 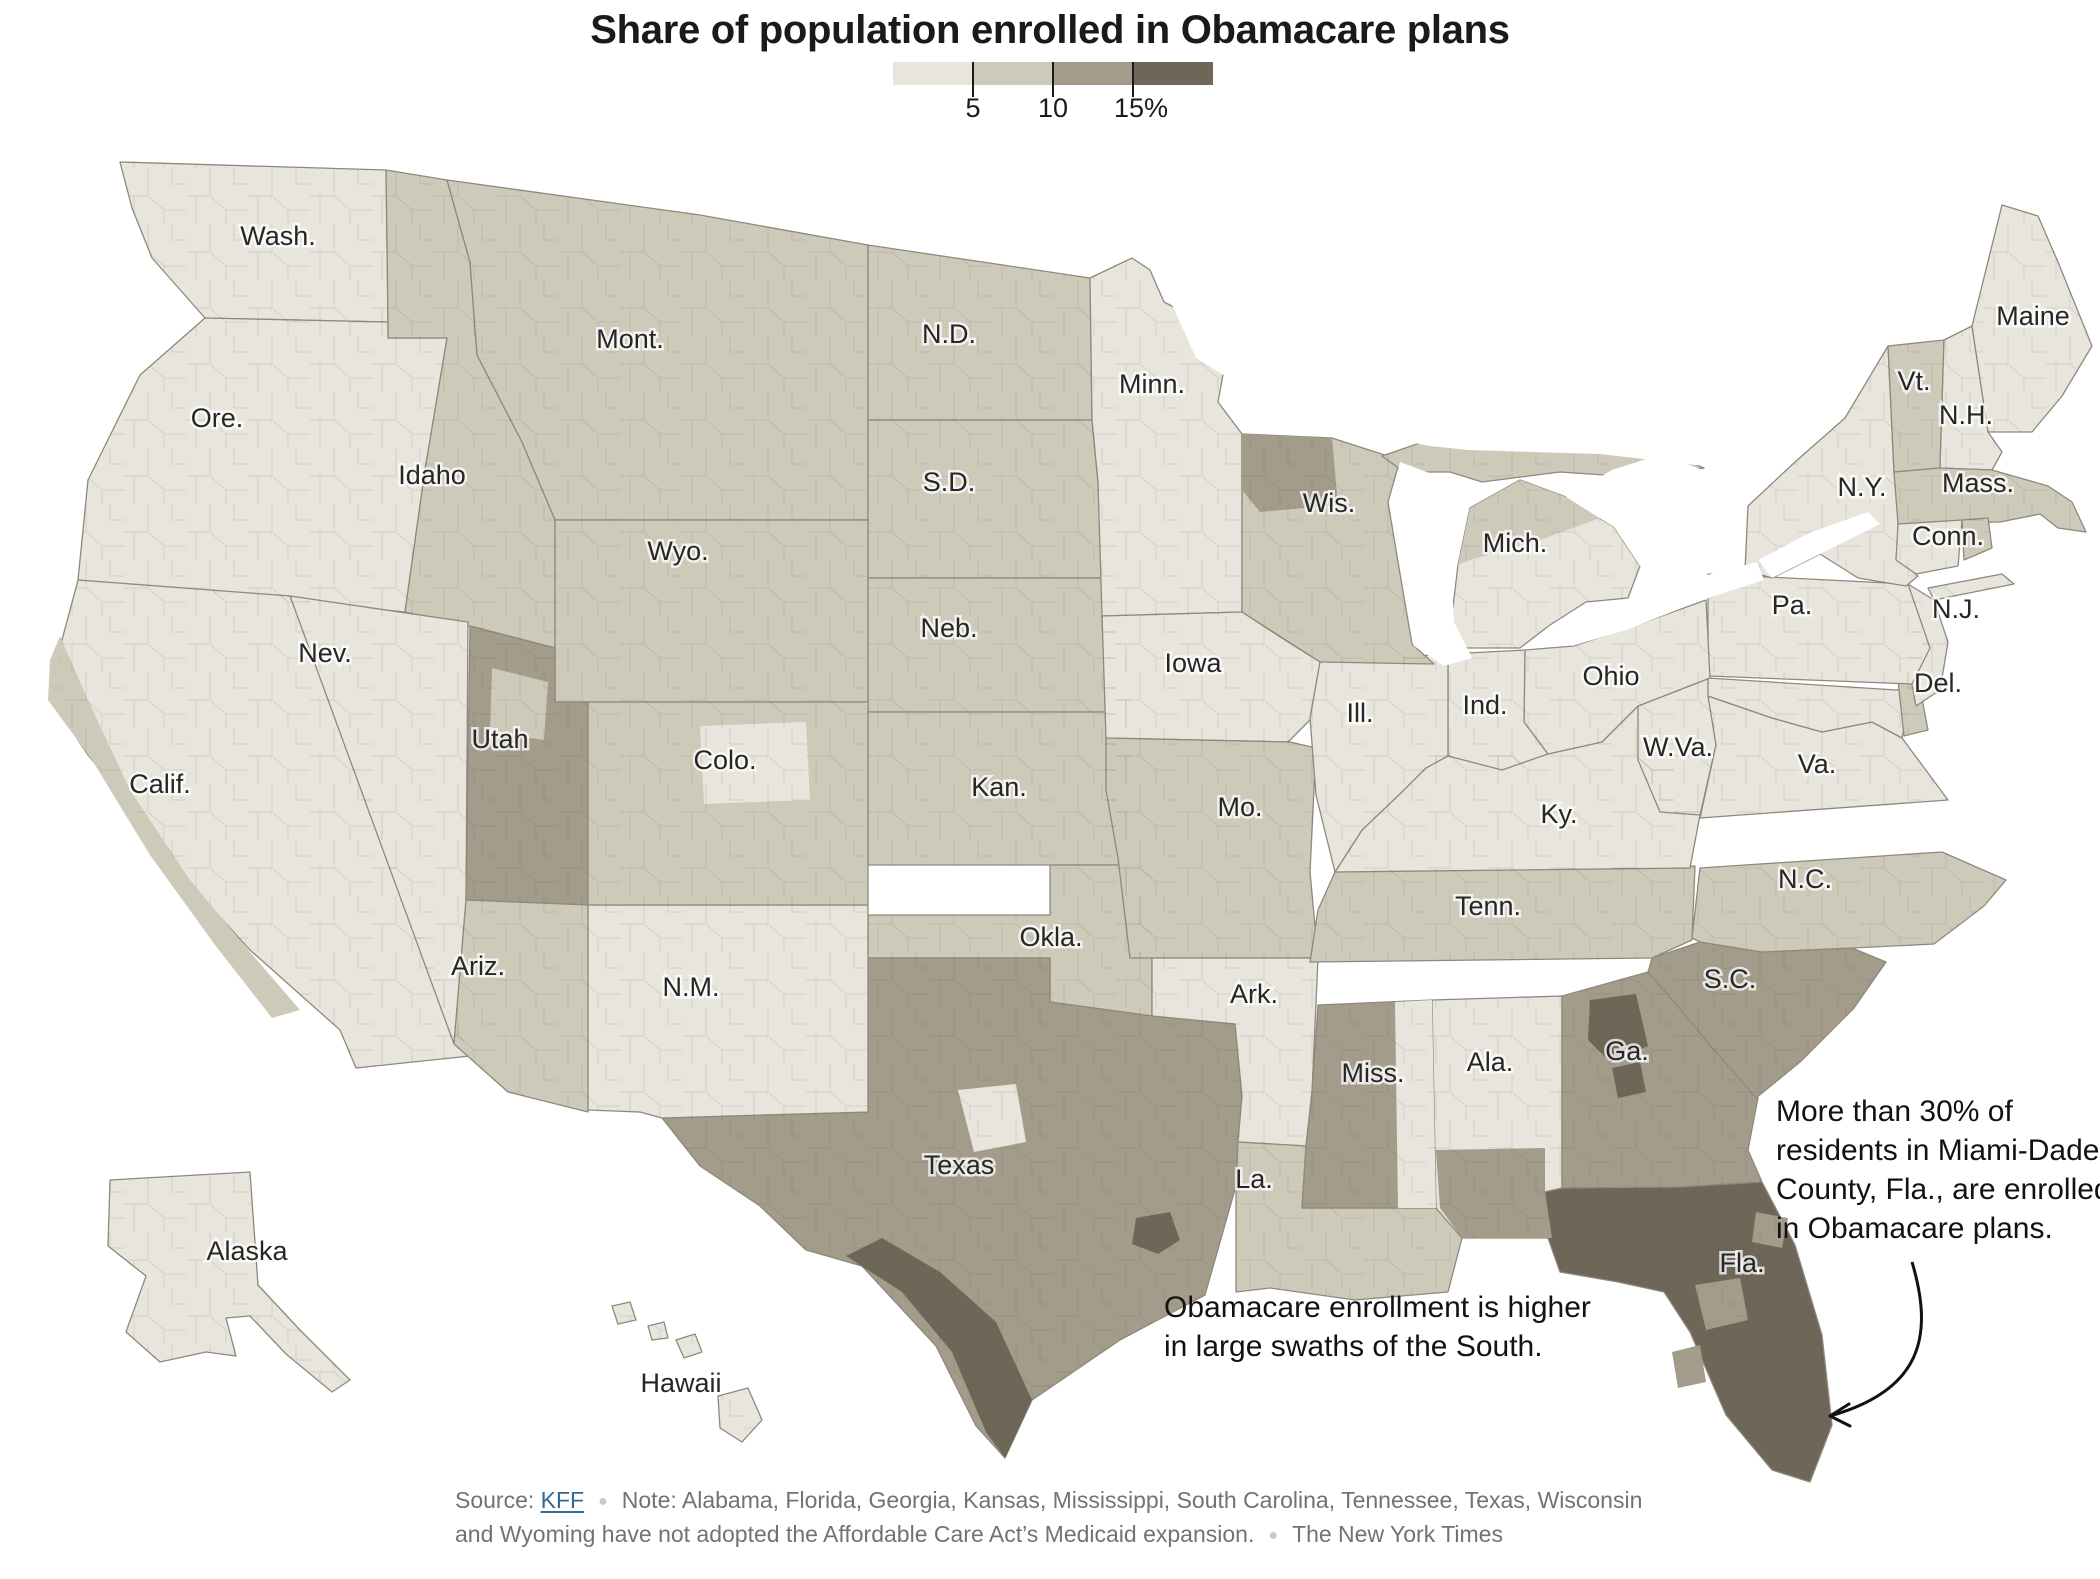 What do you see at coordinates (624, 1313) in the screenshot?
I see `state-hi-kauai` at bounding box center [624, 1313].